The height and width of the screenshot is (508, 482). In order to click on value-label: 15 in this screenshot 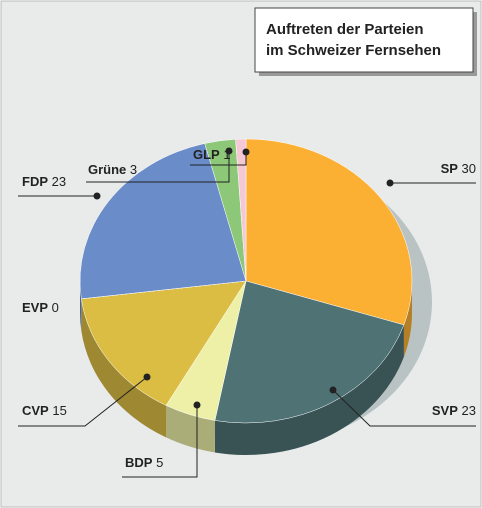, I will do `click(59, 410)`.